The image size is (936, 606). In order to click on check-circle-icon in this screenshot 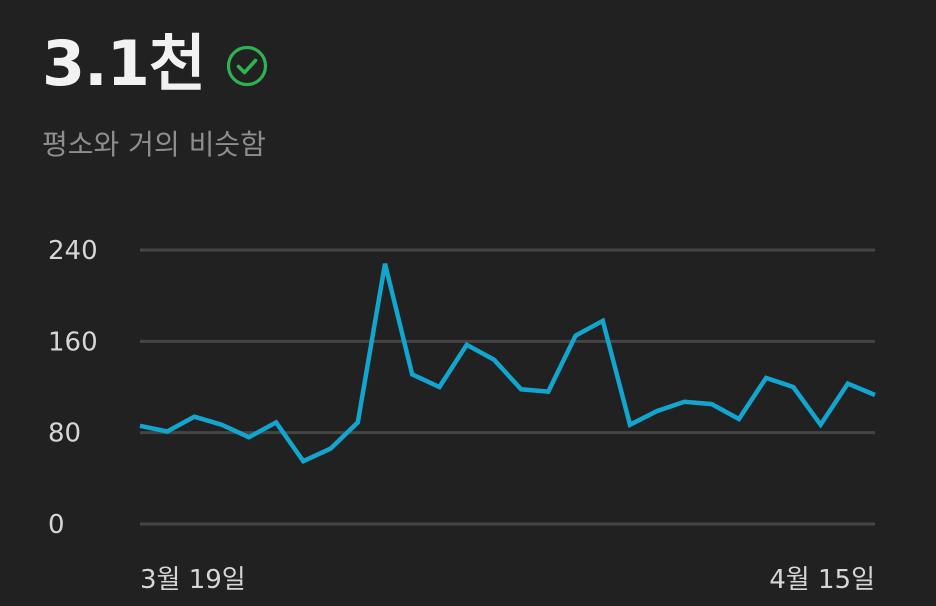, I will do `click(246, 66)`.